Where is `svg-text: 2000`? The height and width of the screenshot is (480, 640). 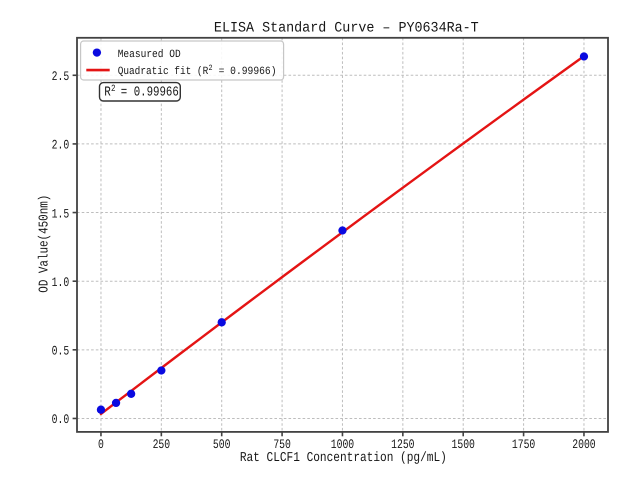
svg-text: 2000 is located at coordinates (583, 444).